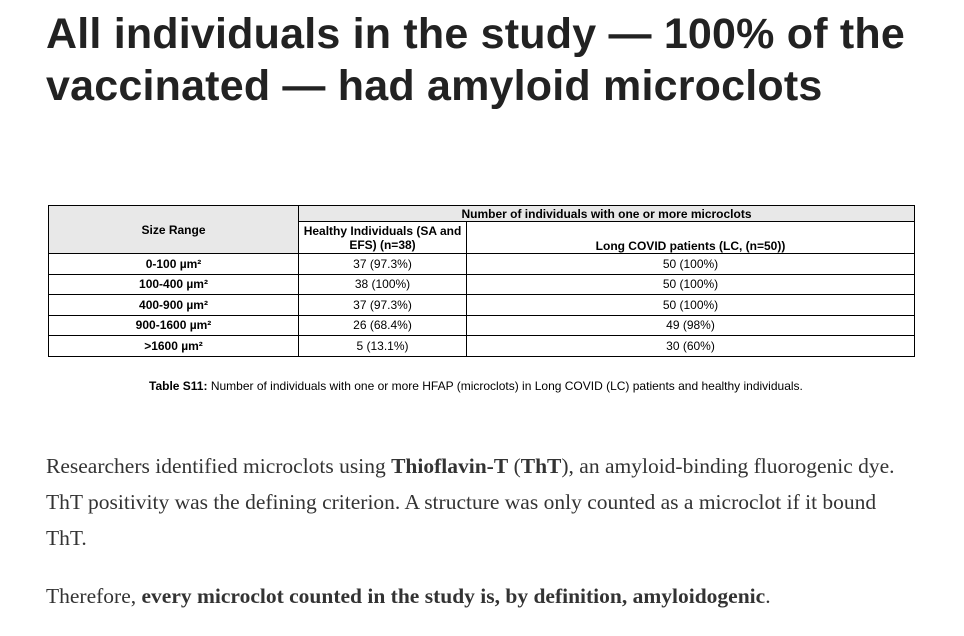  Describe the element at coordinates (541, 466) in the screenshot. I see `bold-text: ThT` at that location.